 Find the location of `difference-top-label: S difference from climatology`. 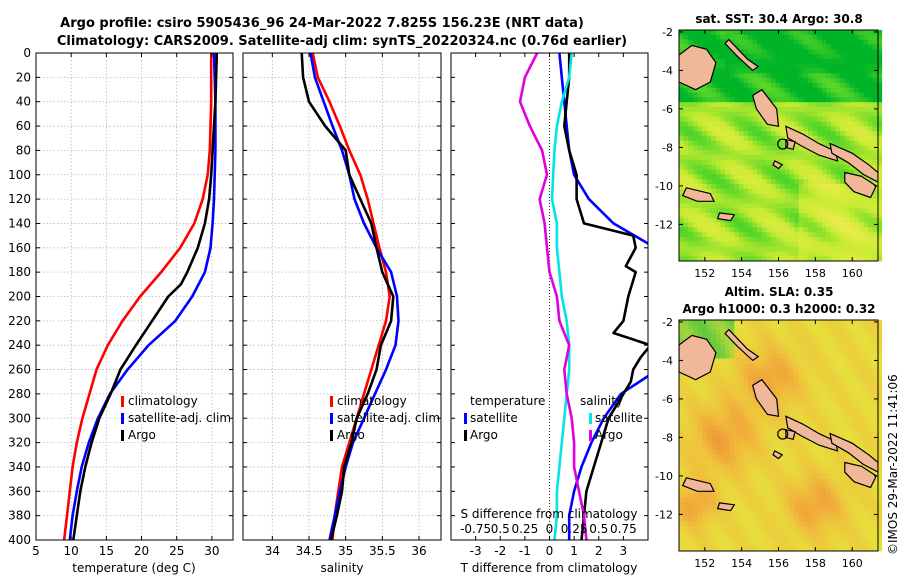

difference-top-label: S difference from climatology is located at coordinates (549, 514).